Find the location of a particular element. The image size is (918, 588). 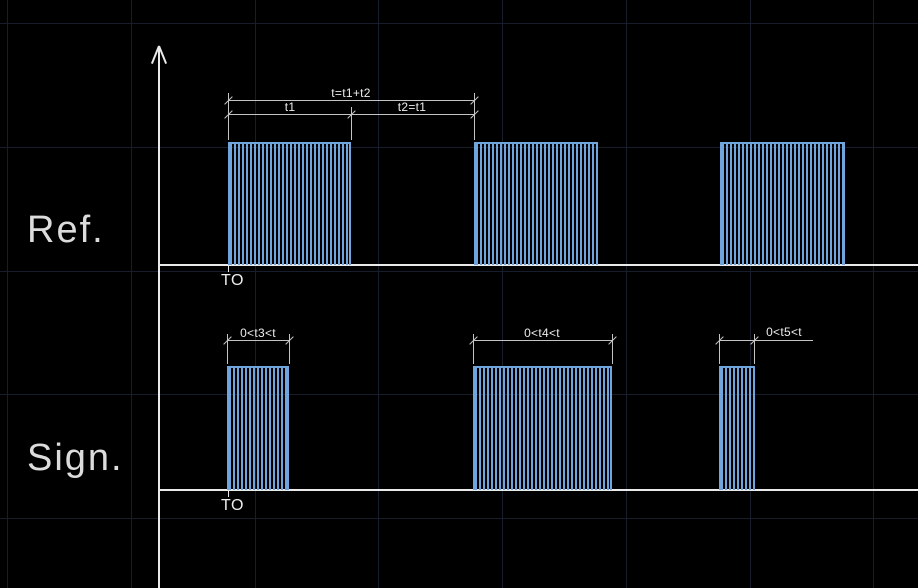

dimension-text-t1: t1 is located at coordinates (290, 107).